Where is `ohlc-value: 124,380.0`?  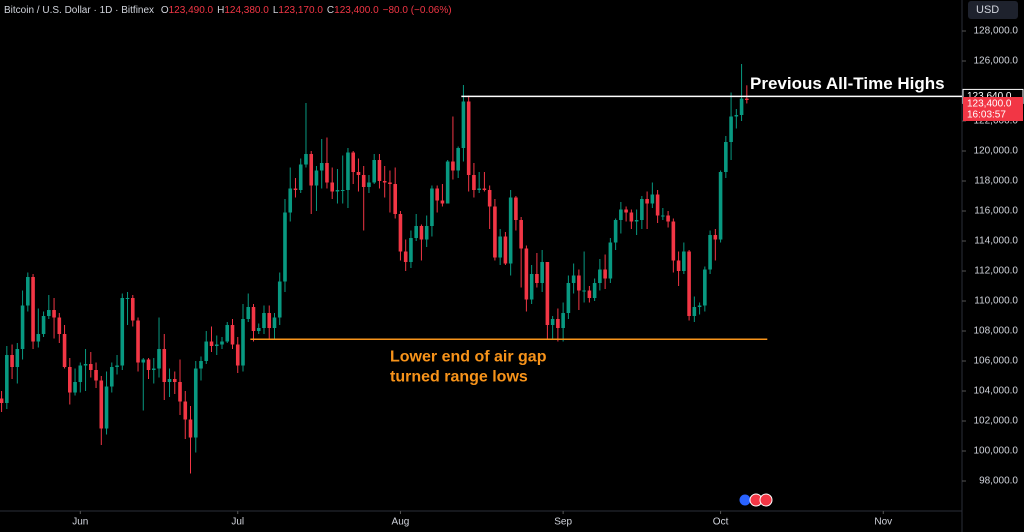 ohlc-value: 124,380.0 is located at coordinates (246, 10).